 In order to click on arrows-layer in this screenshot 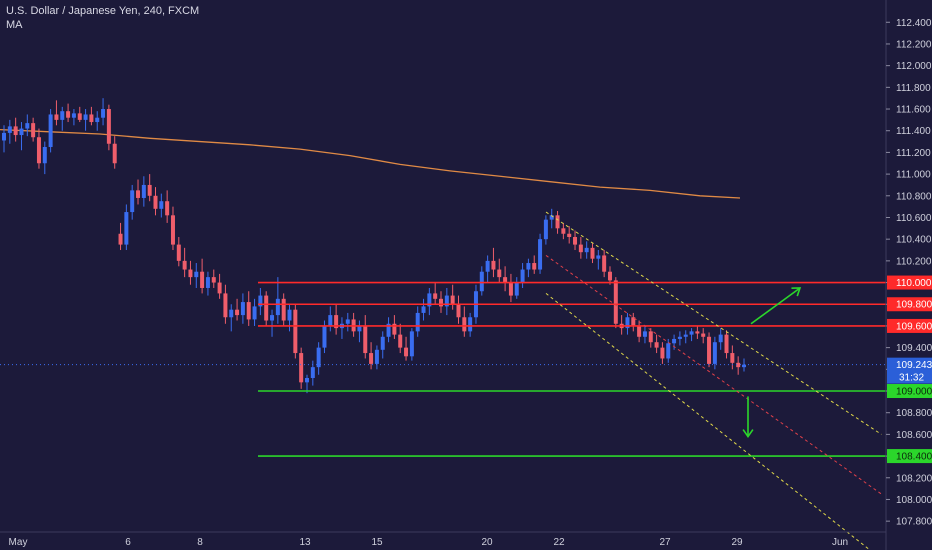, I will do `click(772, 362)`.